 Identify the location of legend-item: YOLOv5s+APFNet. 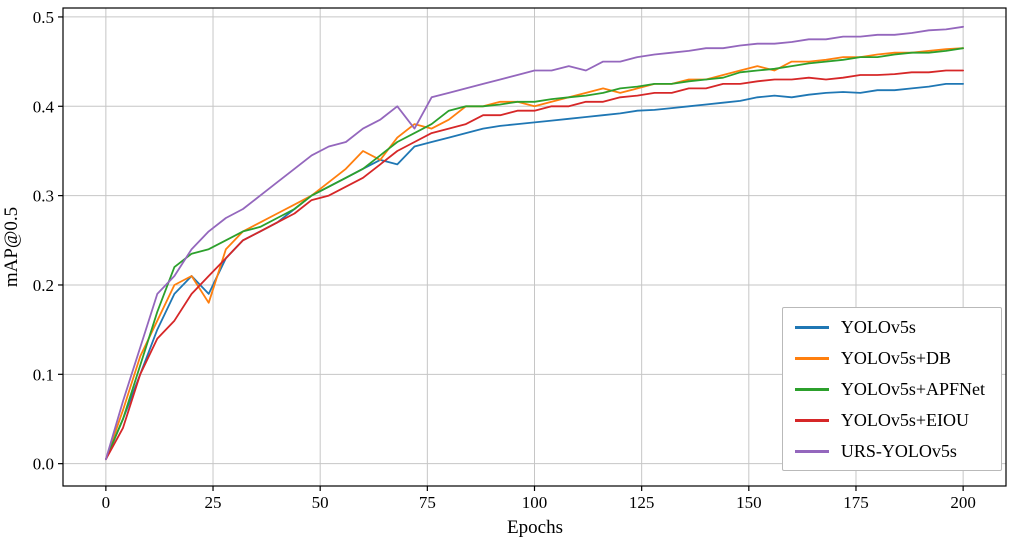
(889, 389).